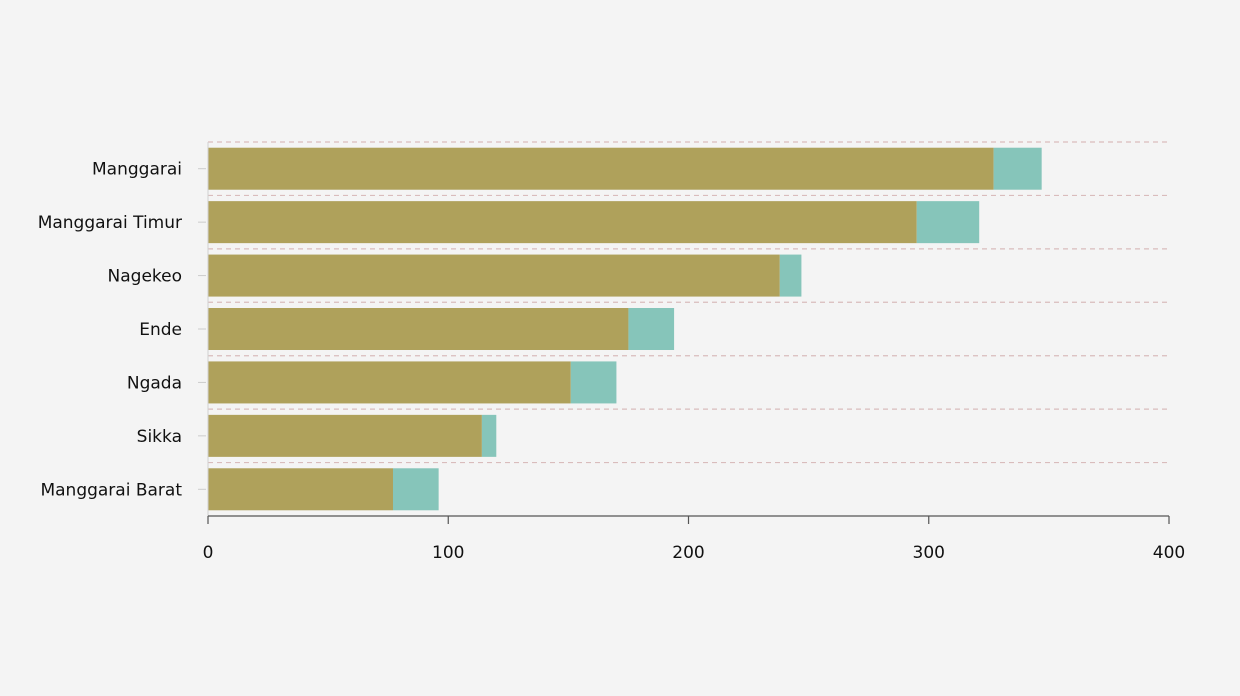  I want to click on x-tick-label: 200, so click(688, 553).